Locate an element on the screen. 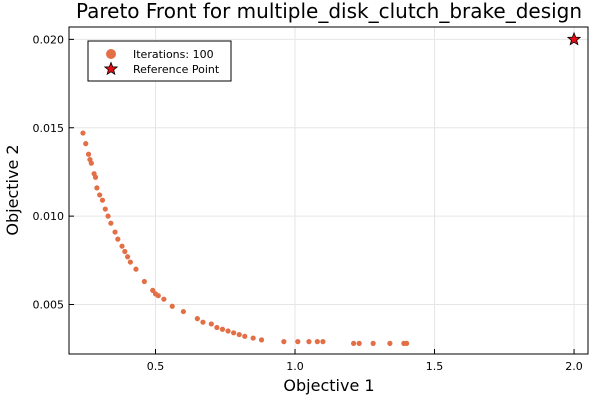 The height and width of the screenshot is (400, 600). y-axis-label: Objective 2 is located at coordinates (12, 189).